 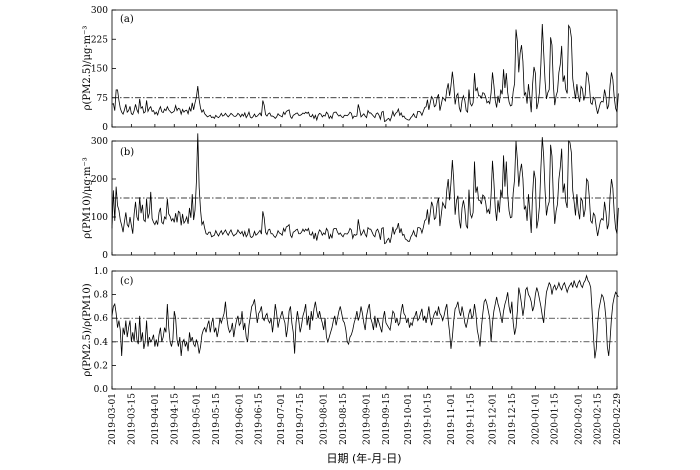 I want to click on x-tick-label: 2020-01-15, so click(x=556, y=419).